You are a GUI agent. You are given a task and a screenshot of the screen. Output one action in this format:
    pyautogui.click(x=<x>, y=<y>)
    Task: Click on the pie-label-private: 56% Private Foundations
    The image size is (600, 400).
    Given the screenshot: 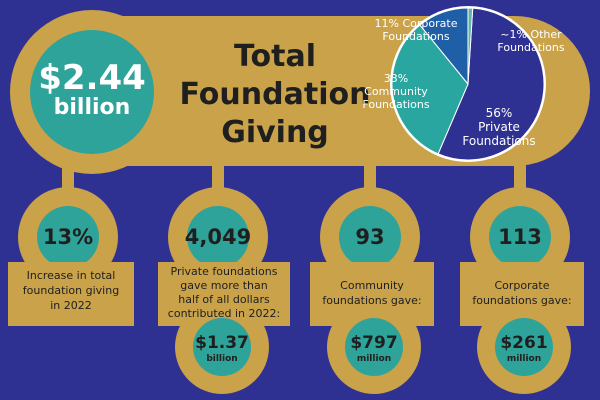 What is the action you would take?
    pyautogui.click(x=499, y=127)
    